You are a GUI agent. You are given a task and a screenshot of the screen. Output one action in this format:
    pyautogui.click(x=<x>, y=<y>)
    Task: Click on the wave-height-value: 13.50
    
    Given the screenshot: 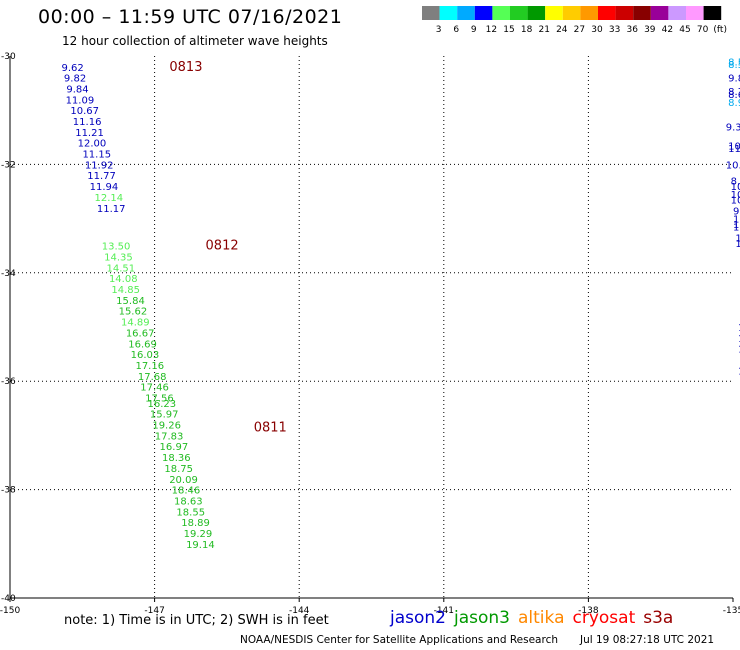 What is the action you would take?
    pyautogui.click(x=116, y=247)
    